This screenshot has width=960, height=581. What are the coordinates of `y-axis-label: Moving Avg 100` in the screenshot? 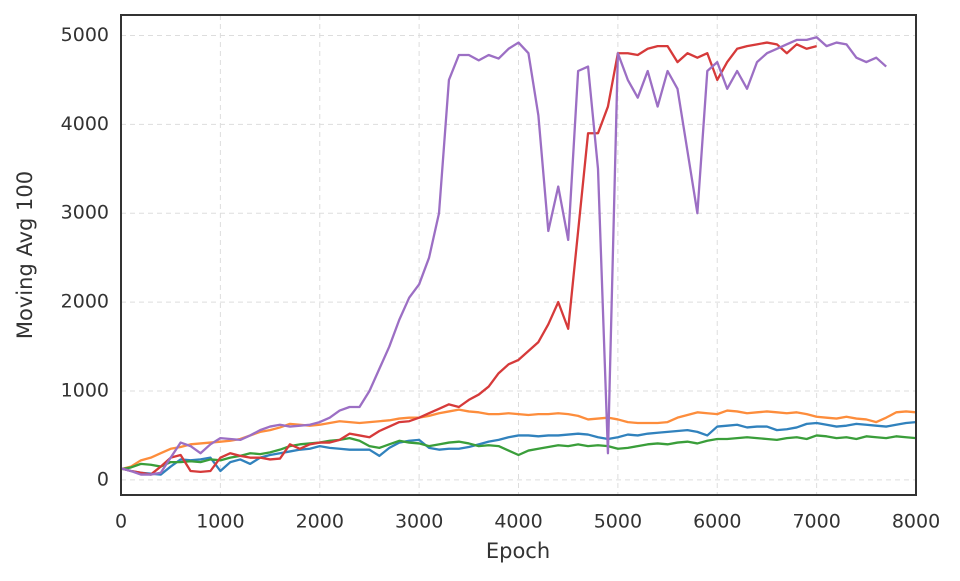 It's located at (25, 255).